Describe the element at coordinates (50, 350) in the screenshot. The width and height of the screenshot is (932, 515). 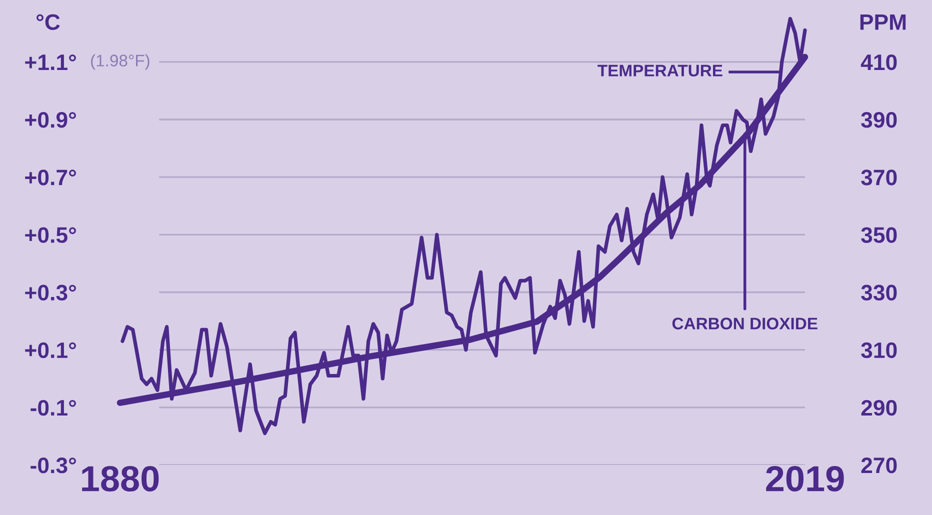
I see `y-tick-label: +0.1°` at that location.